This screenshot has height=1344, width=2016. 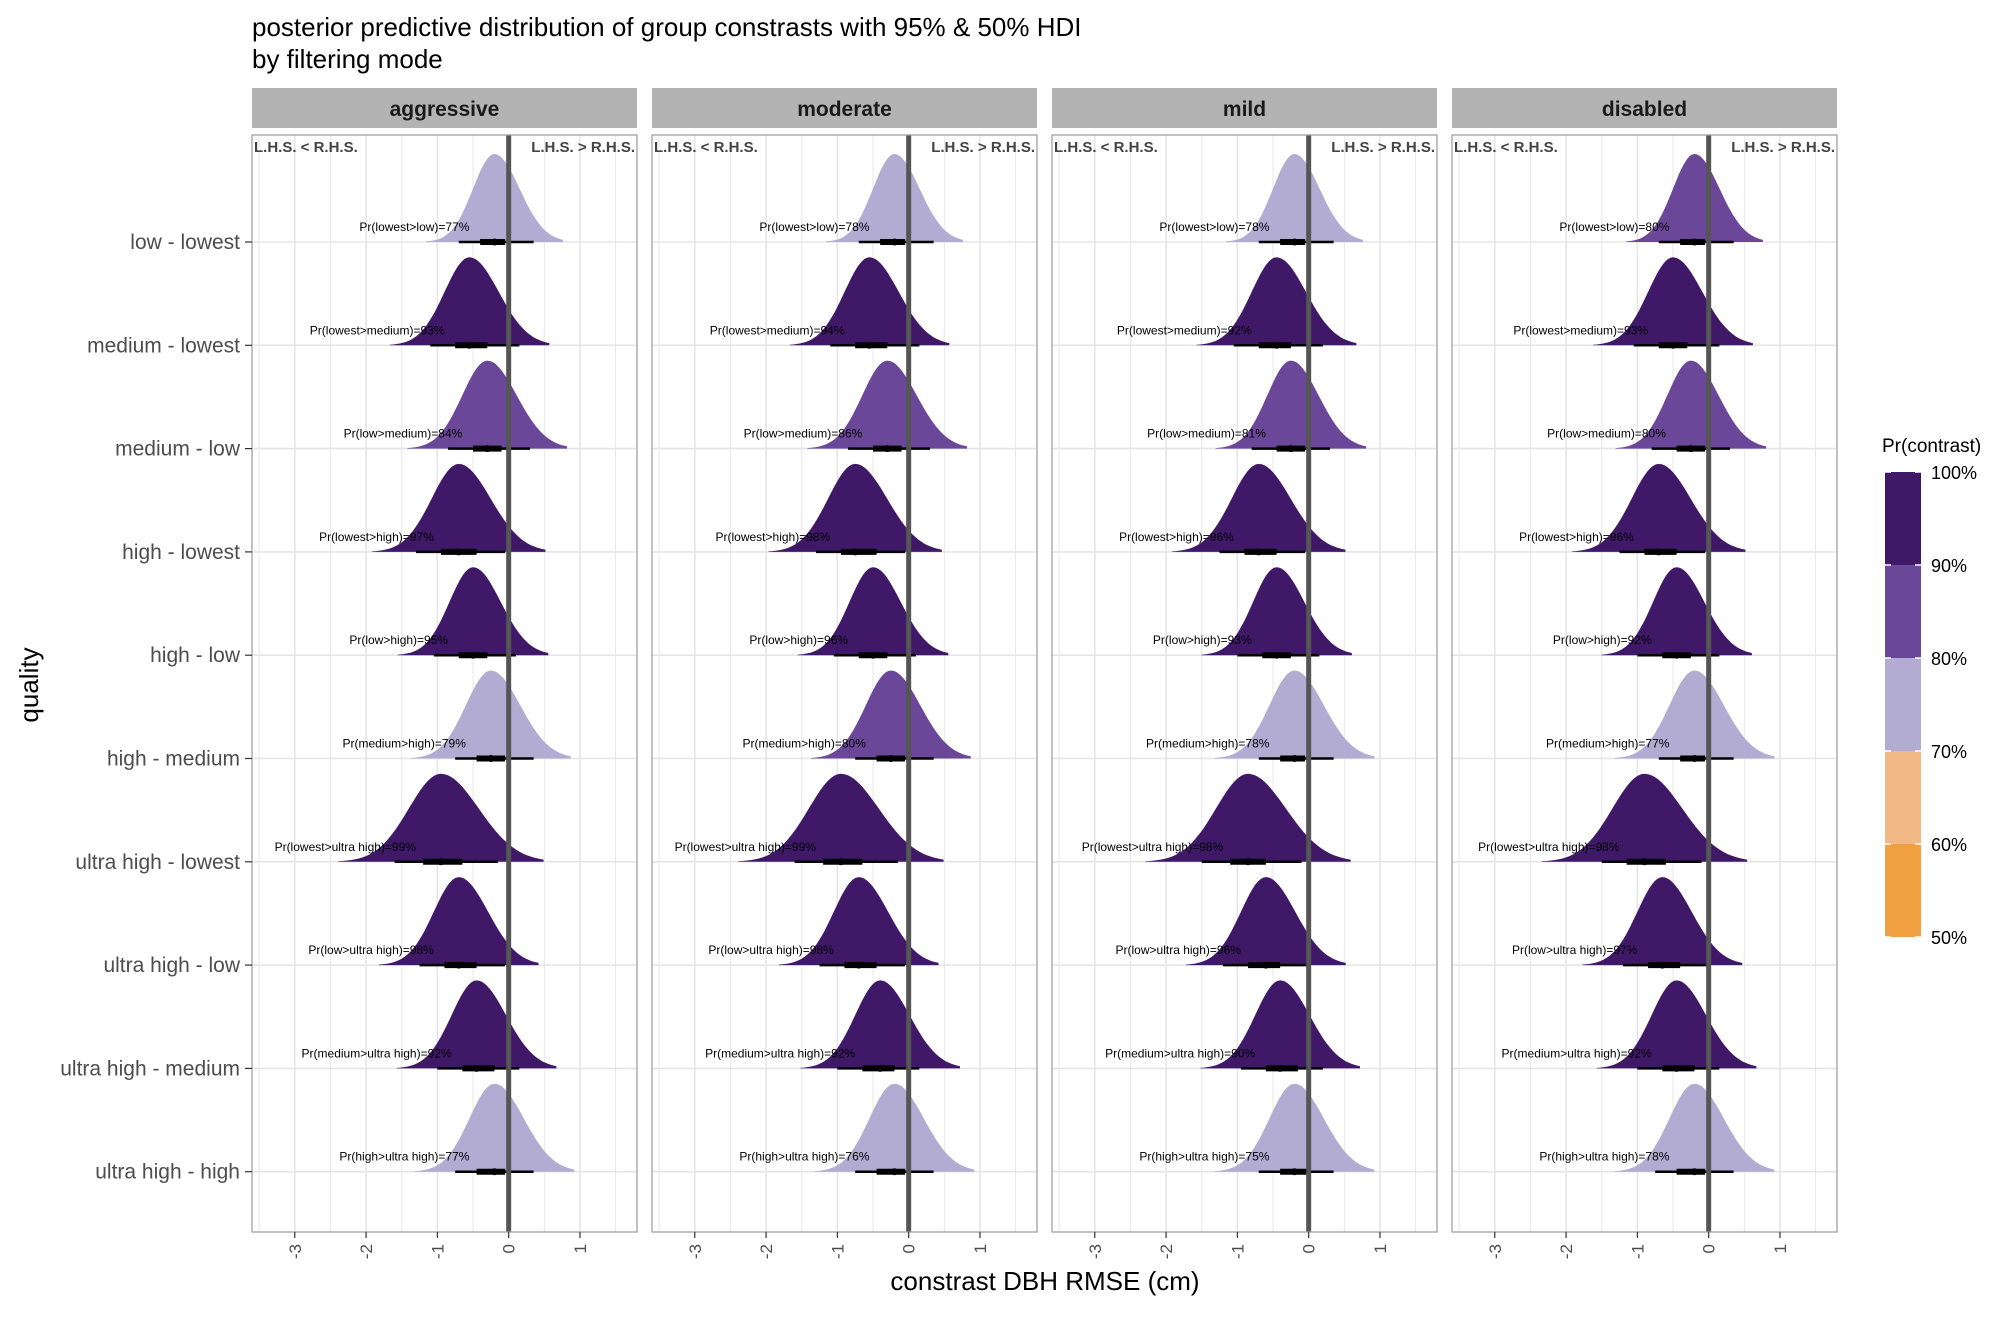 I want to click on probability-label: Pr(low>medium)=80%, so click(x=1606, y=434).